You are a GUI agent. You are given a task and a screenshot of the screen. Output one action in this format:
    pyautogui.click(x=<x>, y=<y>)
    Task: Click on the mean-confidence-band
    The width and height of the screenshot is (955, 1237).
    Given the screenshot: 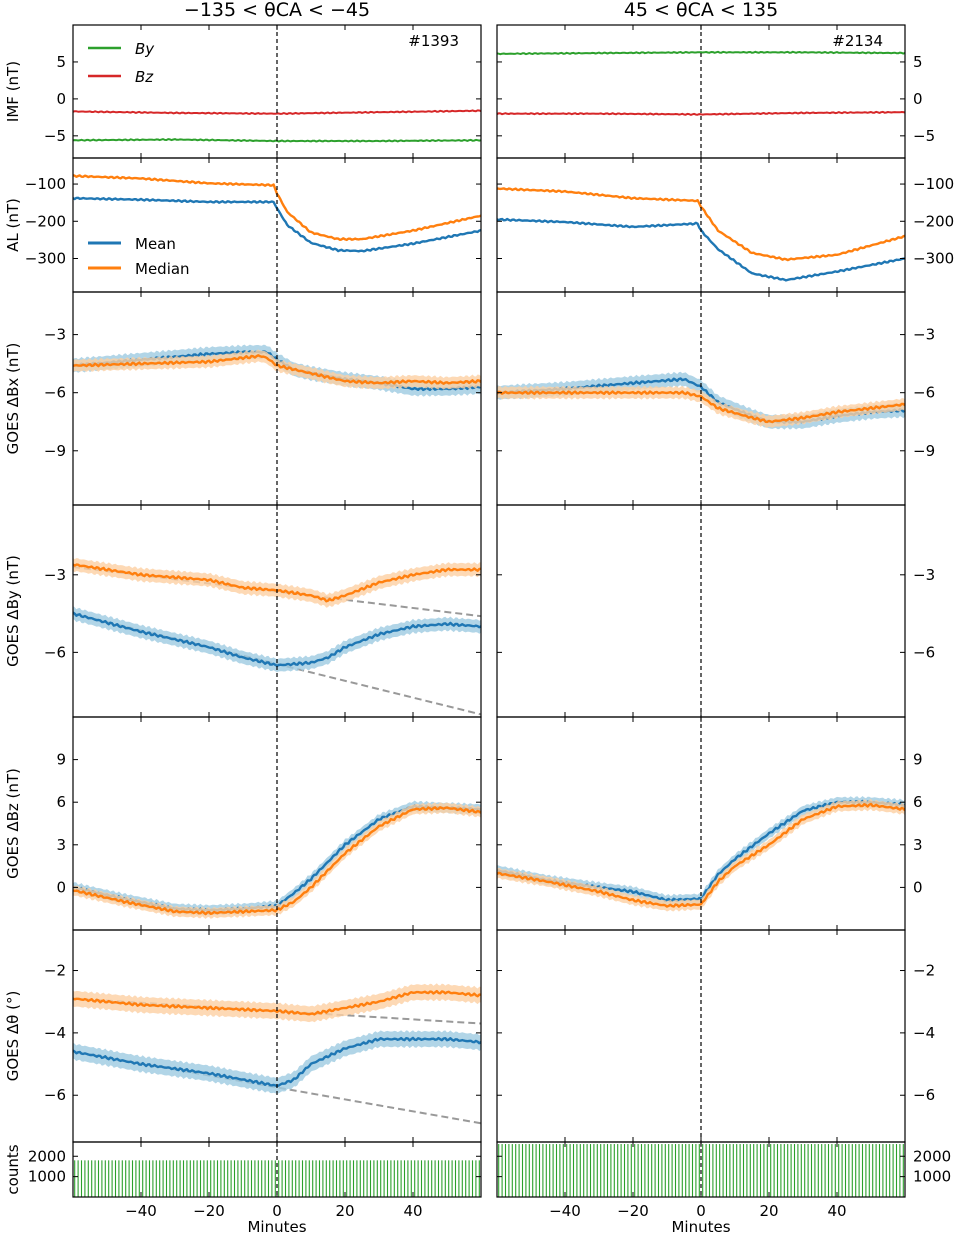 What is the action you would take?
    pyautogui.click(x=701, y=791)
    